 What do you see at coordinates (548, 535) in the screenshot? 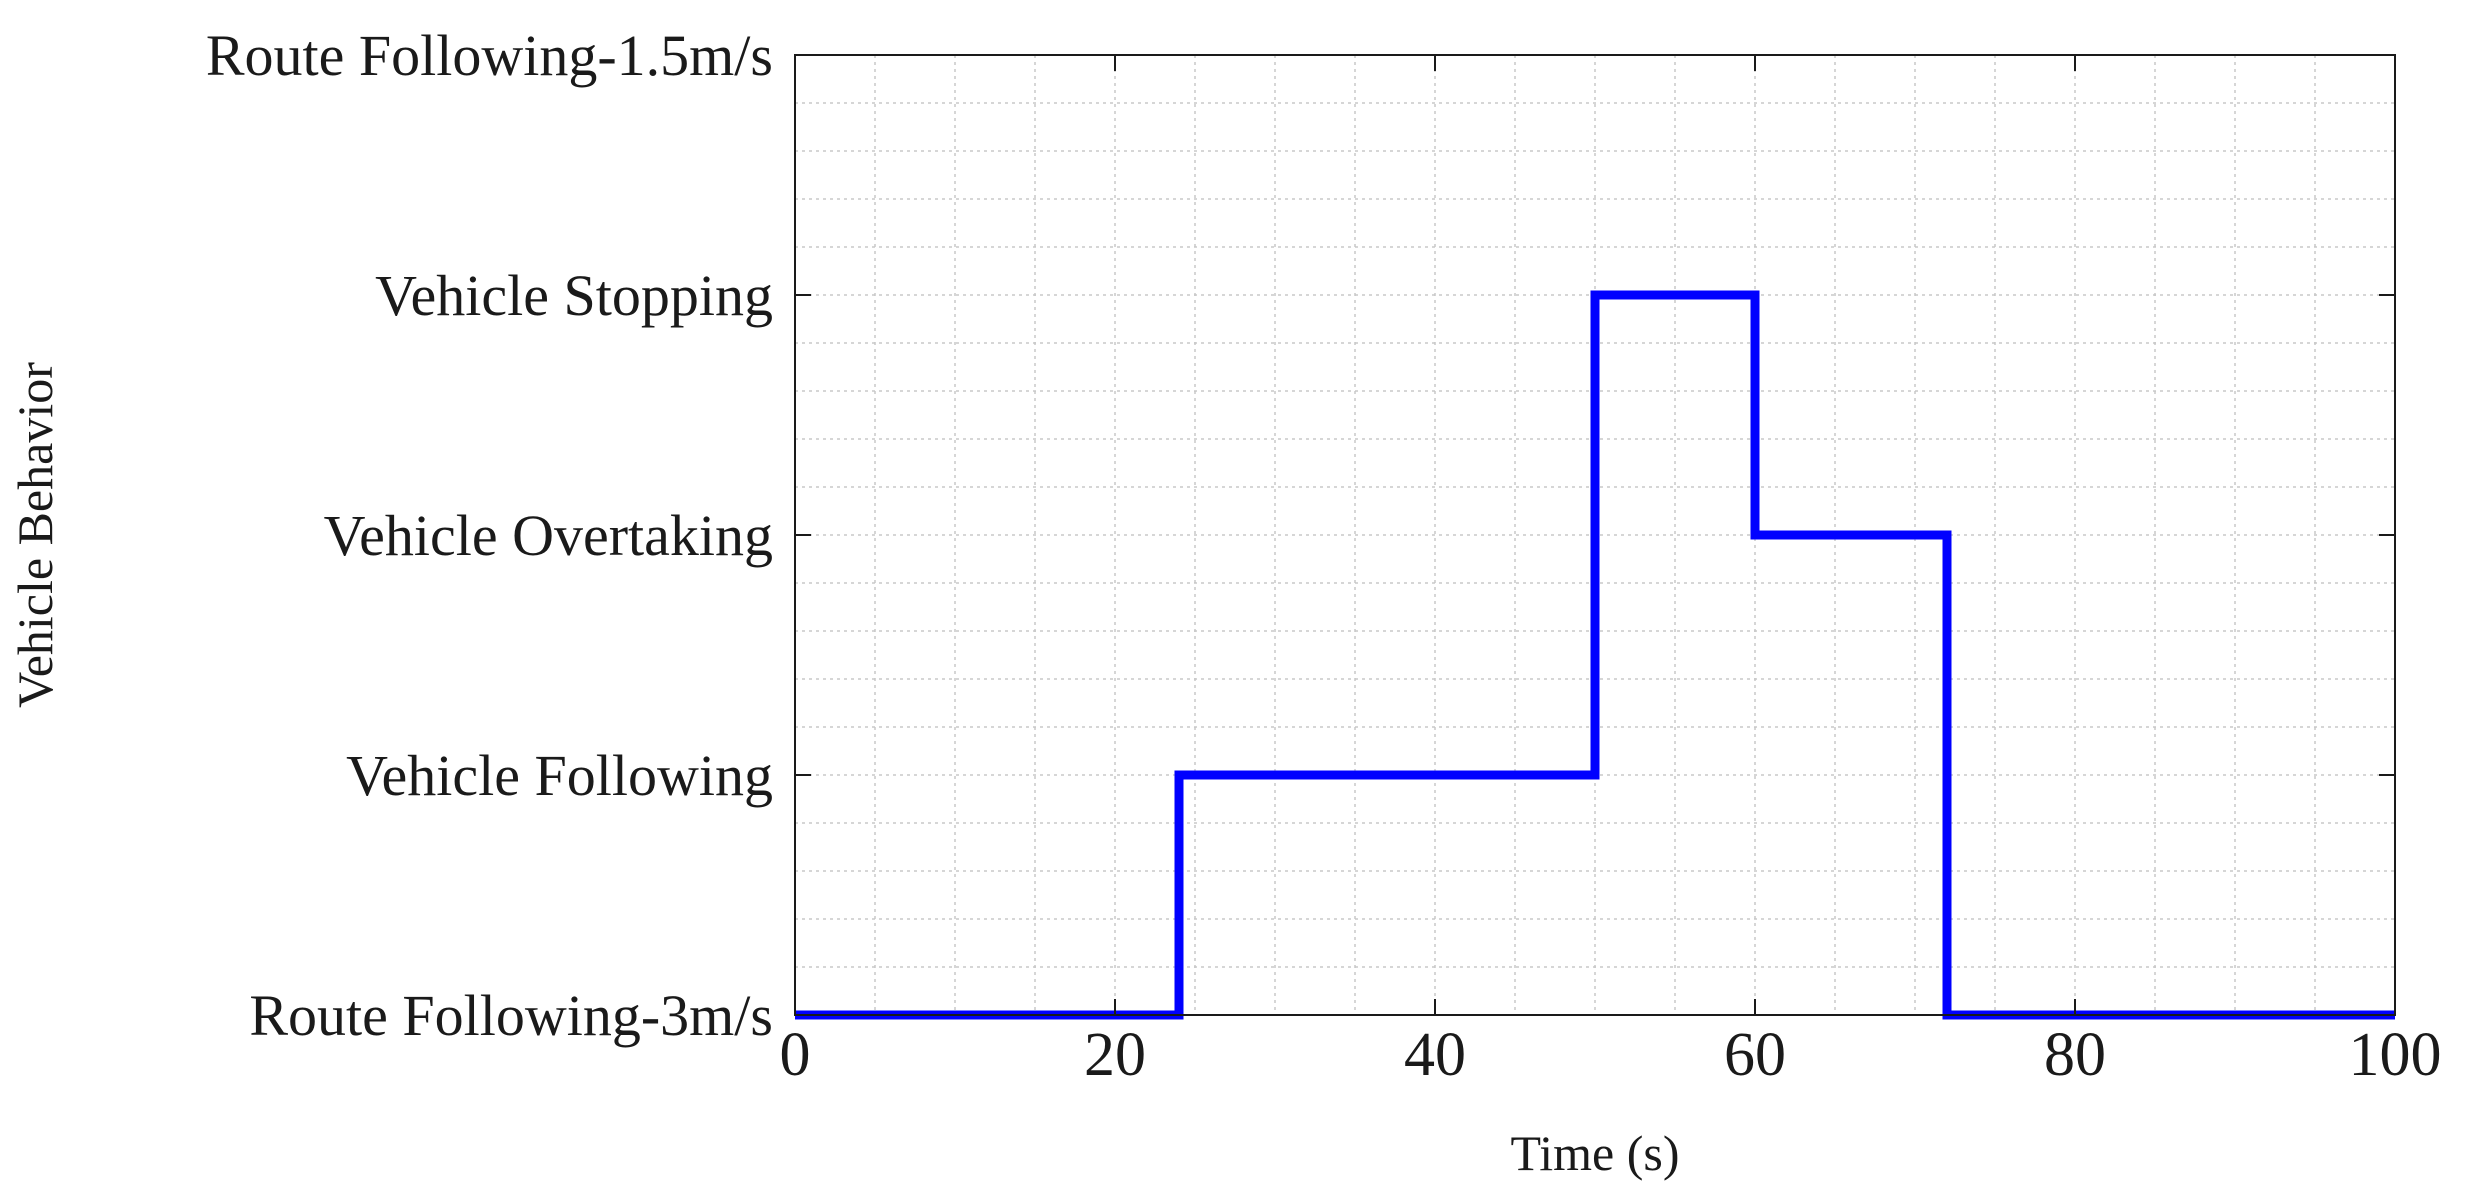
I see `y-tick-label: Vehicle Overtaking` at bounding box center [548, 535].